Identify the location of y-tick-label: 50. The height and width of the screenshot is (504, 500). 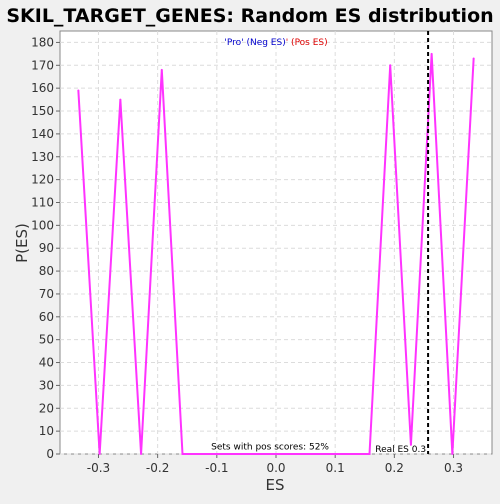
(46, 340).